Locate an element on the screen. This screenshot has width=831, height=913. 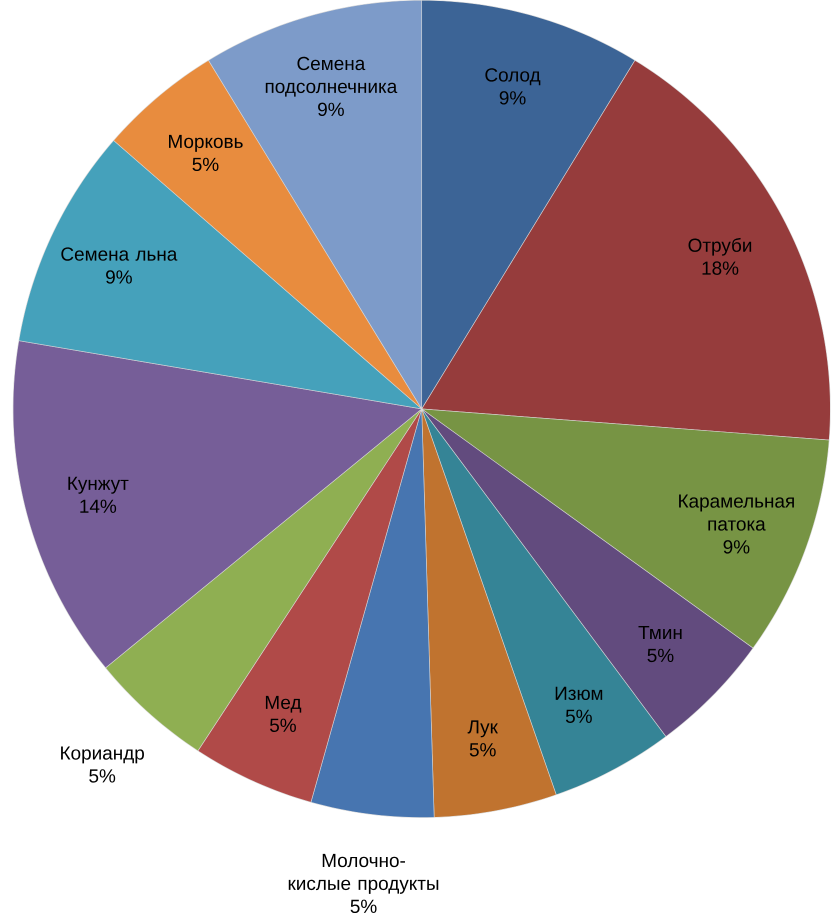
data-label: 18% is located at coordinates (720, 268).